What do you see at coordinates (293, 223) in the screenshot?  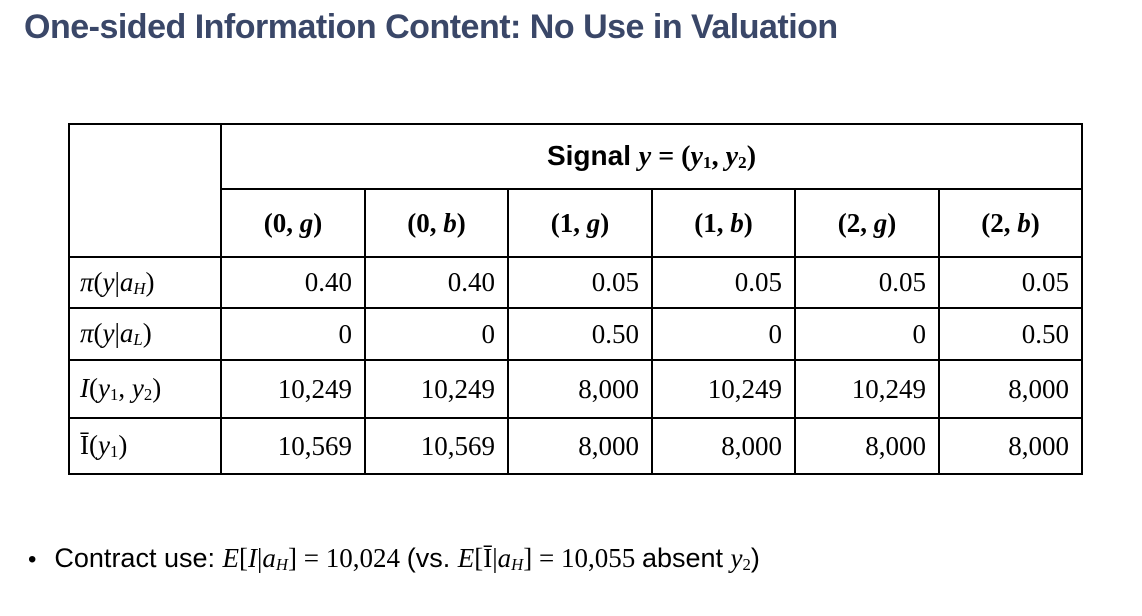 I see `column-header-0g: (0, g)` at bounding box center [293, 223].